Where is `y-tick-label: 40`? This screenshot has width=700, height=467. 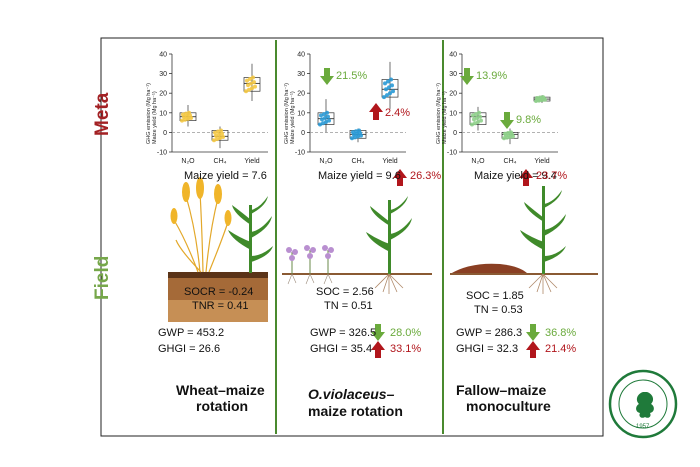 y-tick-label: 40 is located at coordinates (453, 55).